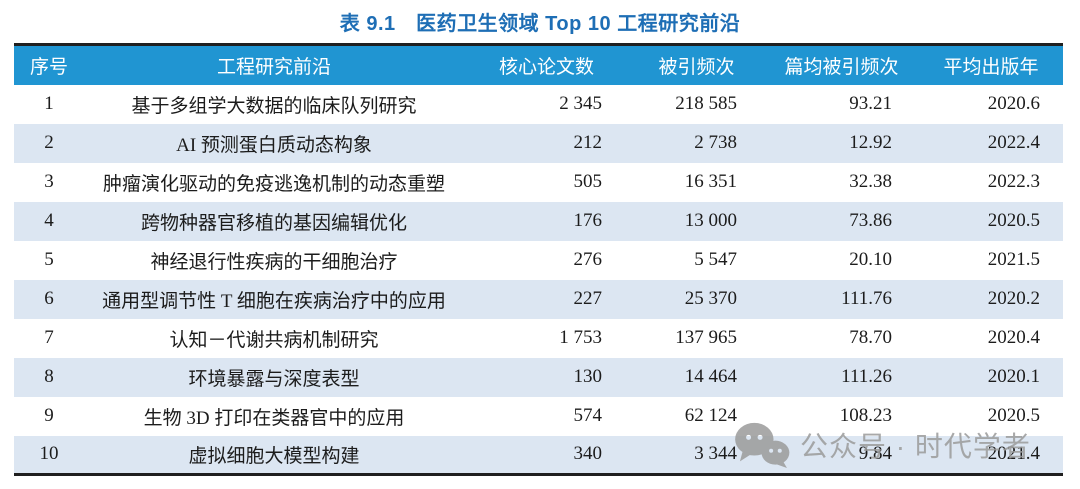  What do you see at coordinates (273, 223) in the screenshot?
I see `research-front-cell: 跨物种器官移植的基因编辑优化` at bounding box center [273, 223].